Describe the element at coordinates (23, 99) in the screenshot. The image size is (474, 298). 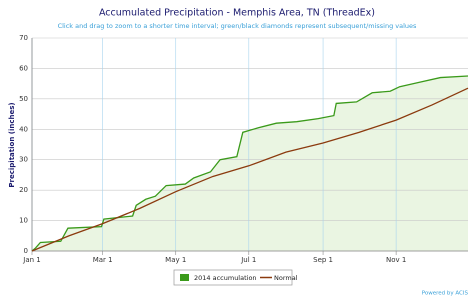
I see `y-tick-label: 50` at that location.